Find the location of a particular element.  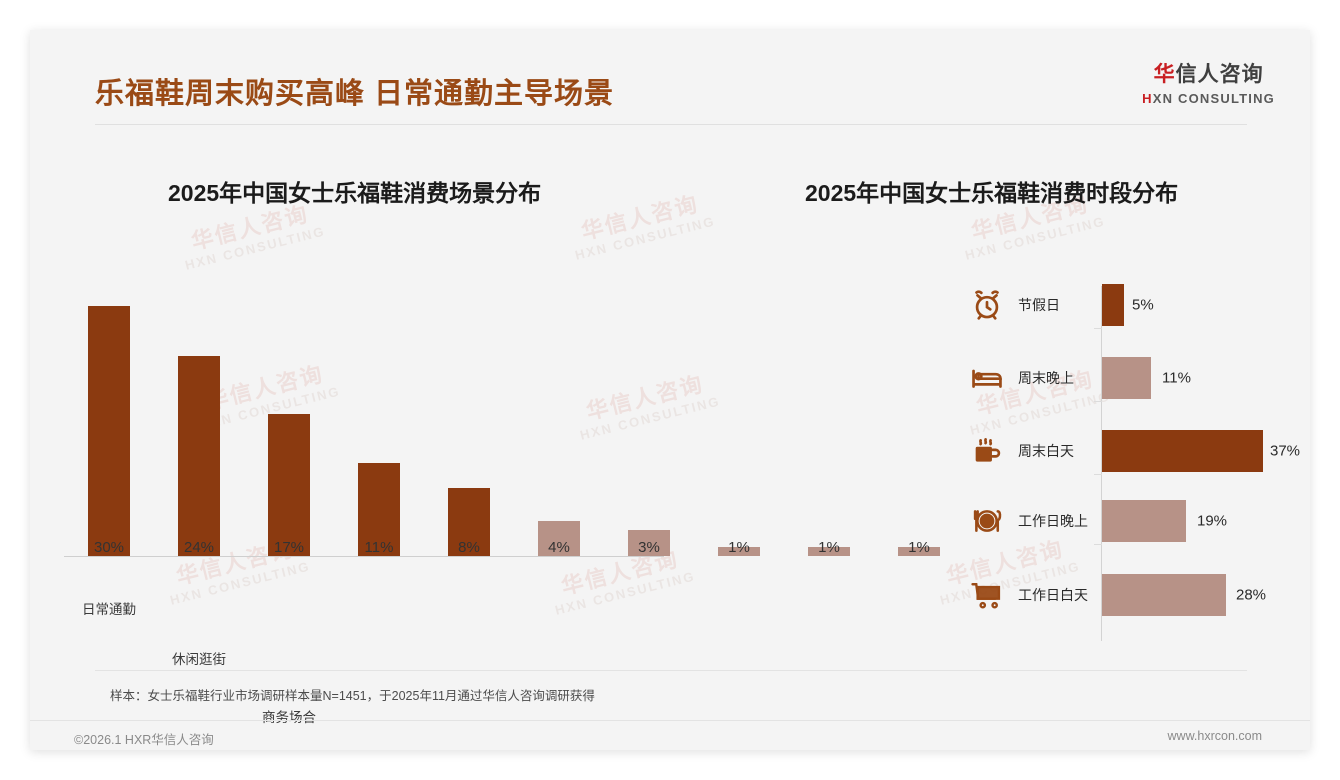

column-value-label: 11% is located at coordinates (379, 547).